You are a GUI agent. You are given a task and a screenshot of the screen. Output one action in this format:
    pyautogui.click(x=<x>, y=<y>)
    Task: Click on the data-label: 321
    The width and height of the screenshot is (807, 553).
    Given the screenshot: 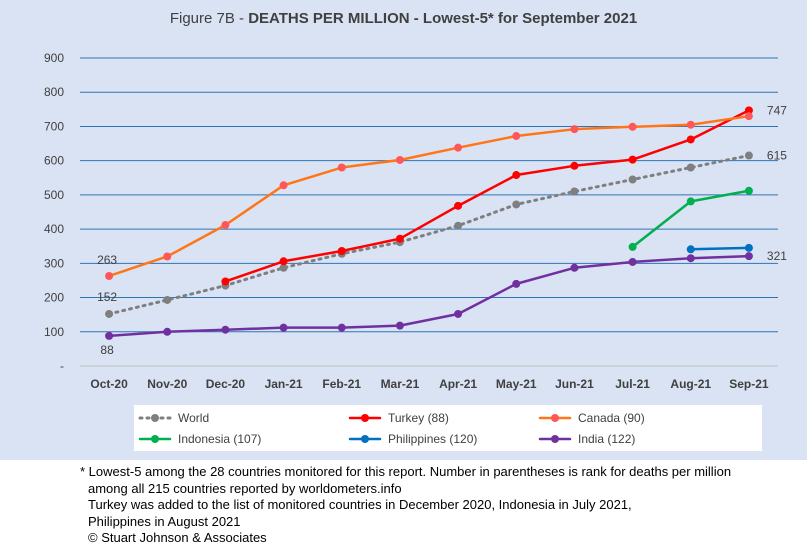 What is the action you would take?
    pyautogui.click(x=777, y=256)
    